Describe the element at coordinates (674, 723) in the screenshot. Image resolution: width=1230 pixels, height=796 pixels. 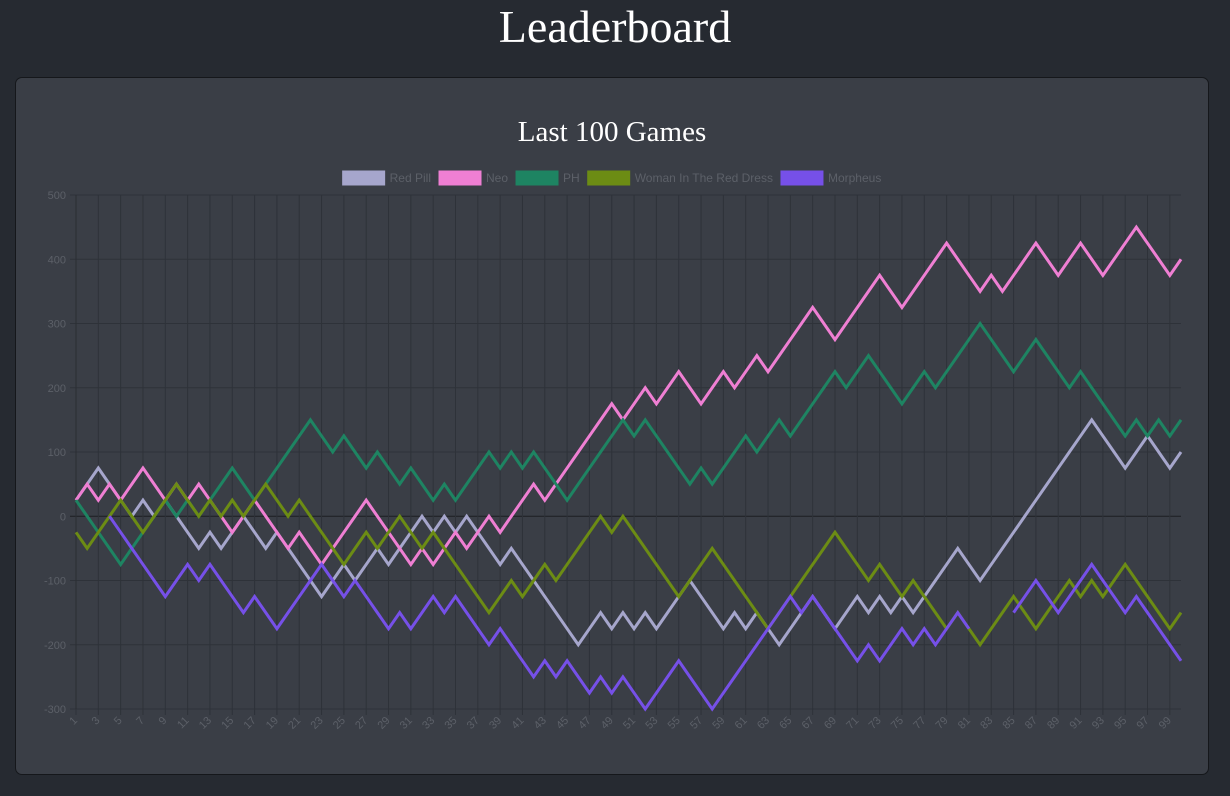
I see `x-tick-label: 55` at that location.